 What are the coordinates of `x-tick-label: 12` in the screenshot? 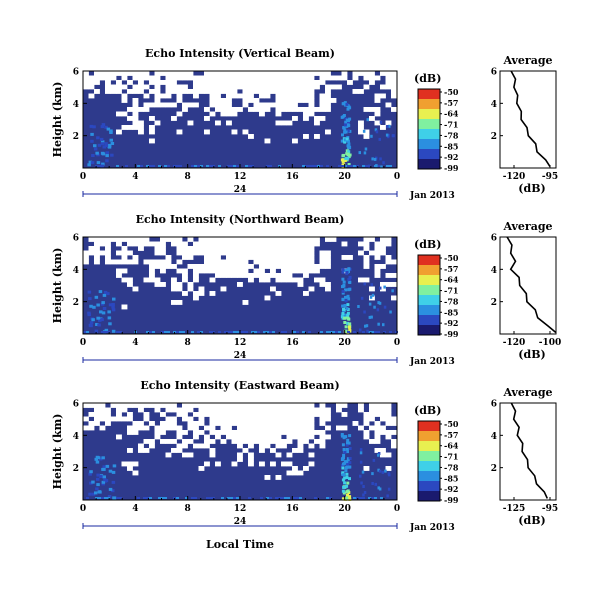 It's located at (240, 343).